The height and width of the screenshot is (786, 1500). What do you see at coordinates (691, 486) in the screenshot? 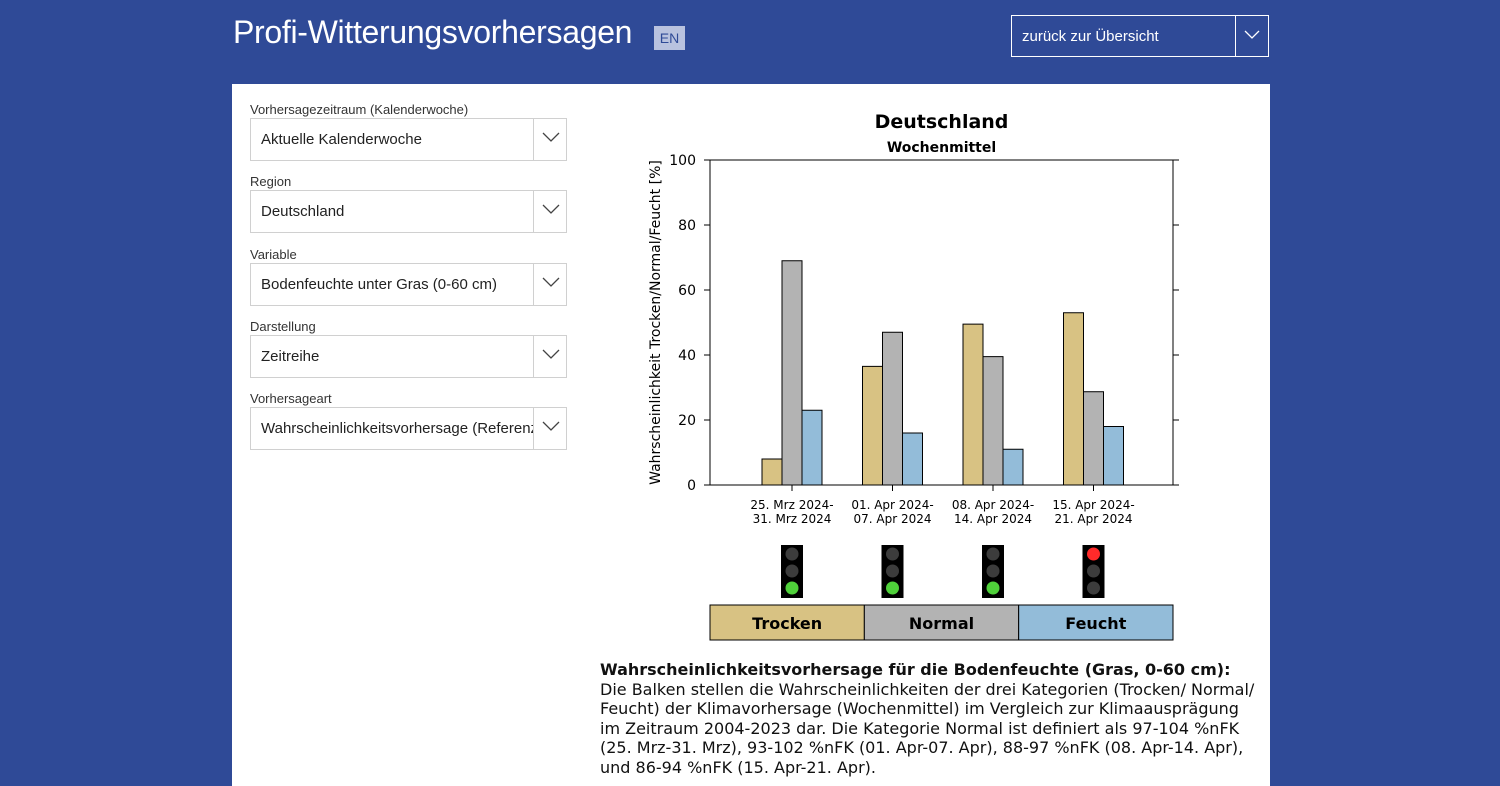
I see `y-tick-label: 0` at bounding box center [691, 486].